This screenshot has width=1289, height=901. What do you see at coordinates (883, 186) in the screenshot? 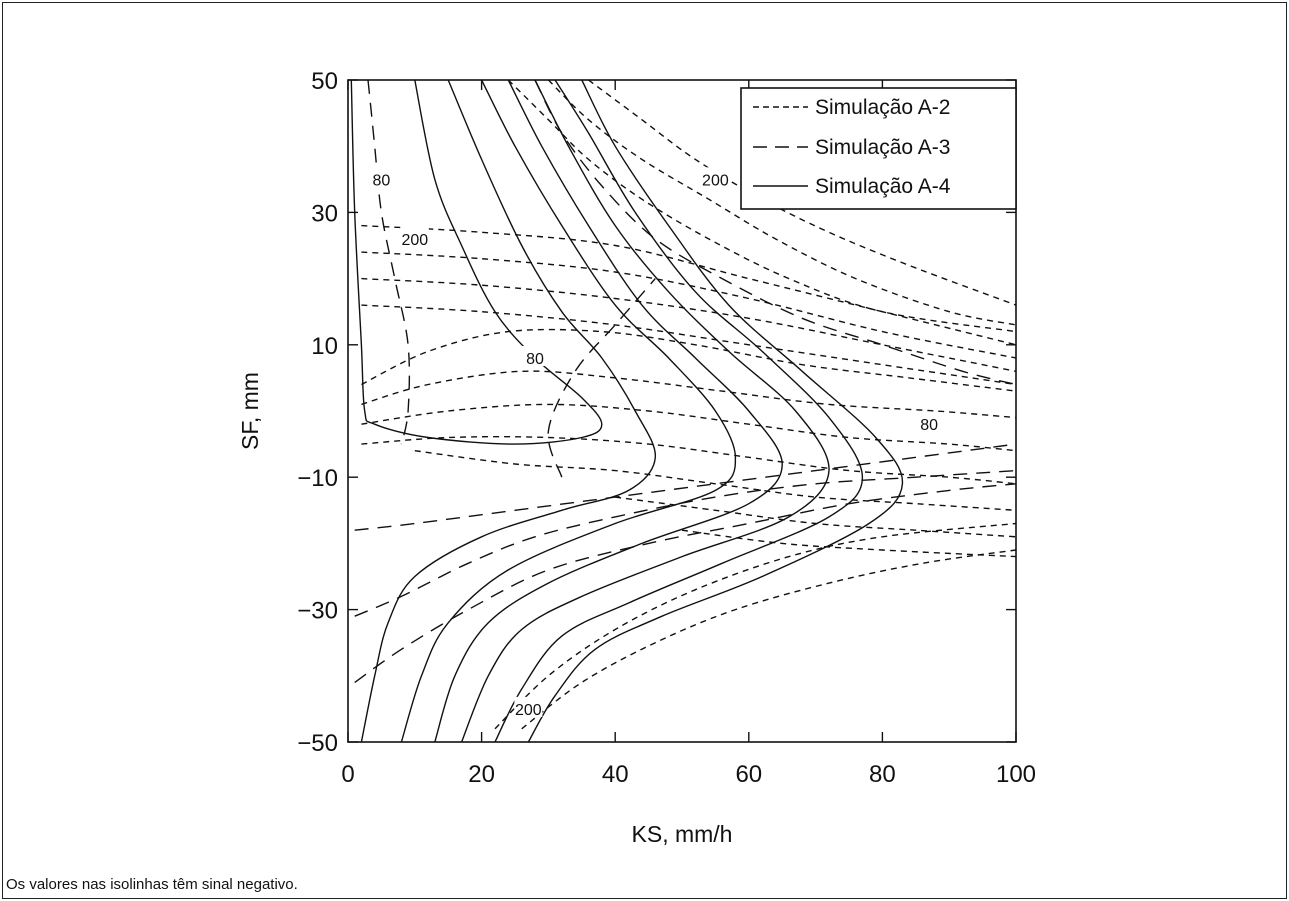
I see `legend-label-a4: Simulação A-4` at bounding box center [883, 186].